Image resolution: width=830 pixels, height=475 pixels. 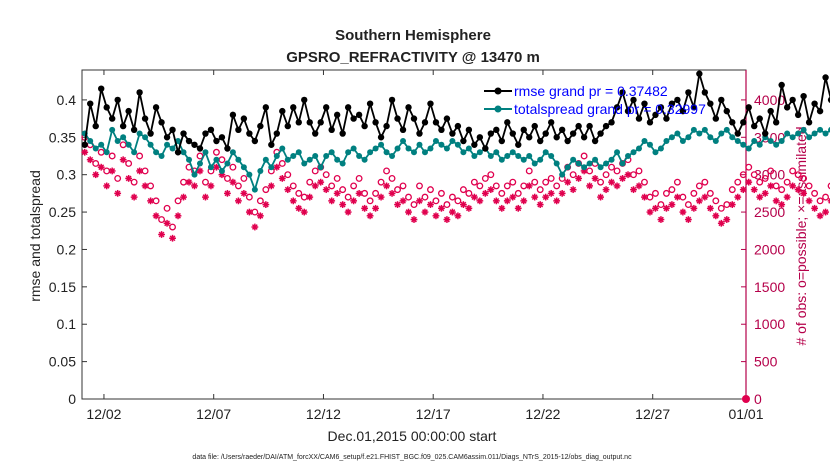 I want to click on y2-tick-label: 4000, so click(x=769, y=100).